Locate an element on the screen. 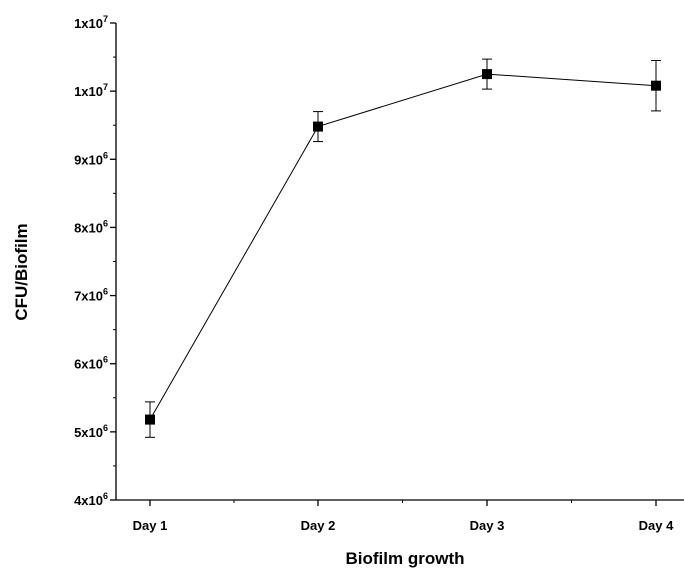 This screenshot has width=684, height=571. x-ticks: Day 1 Day 2 Day 3 Day 4 is located at coordinates (403, 516).